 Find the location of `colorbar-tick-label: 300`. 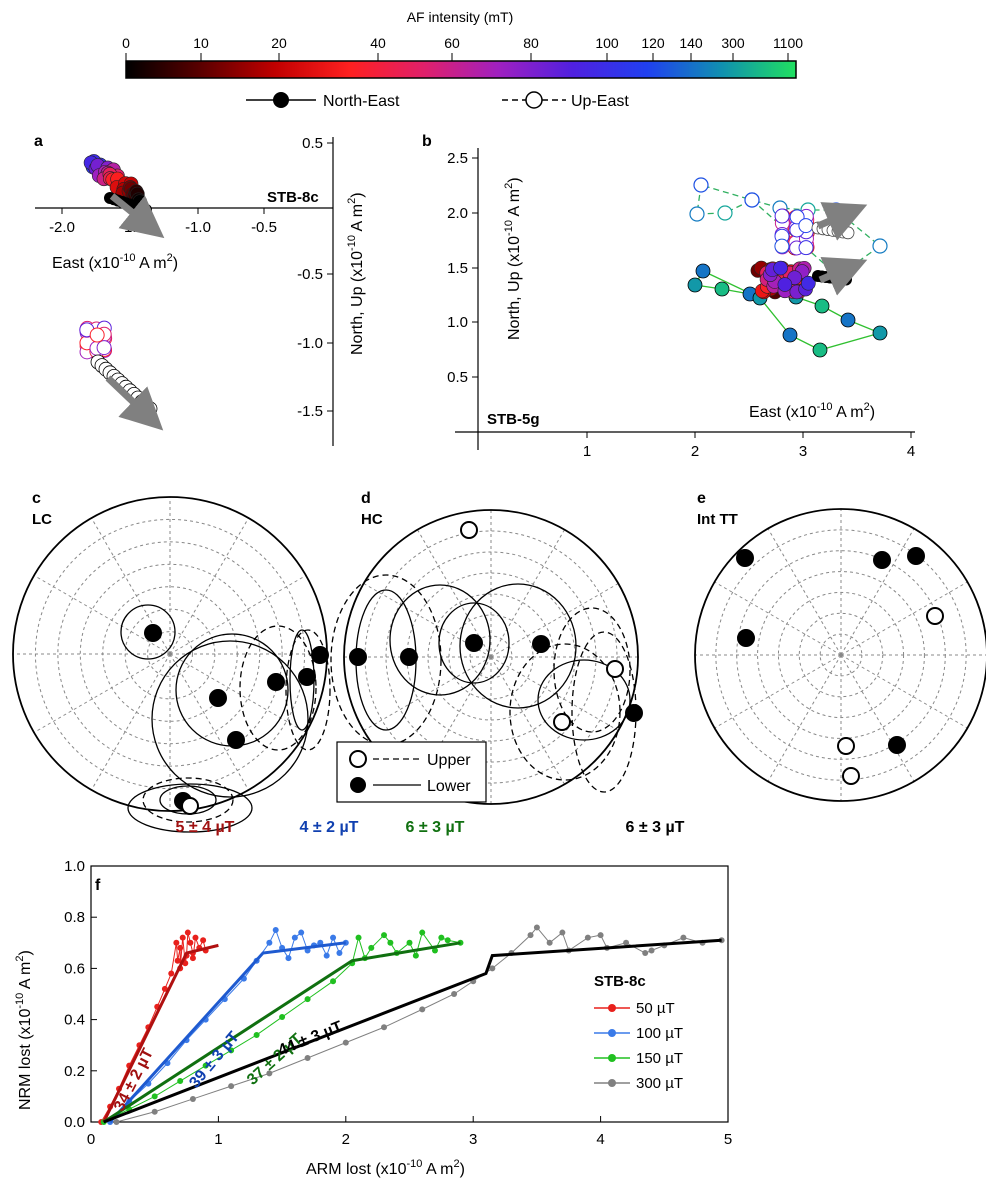

colorbar-tick-label: 300 is located at coordinates (733, 43).